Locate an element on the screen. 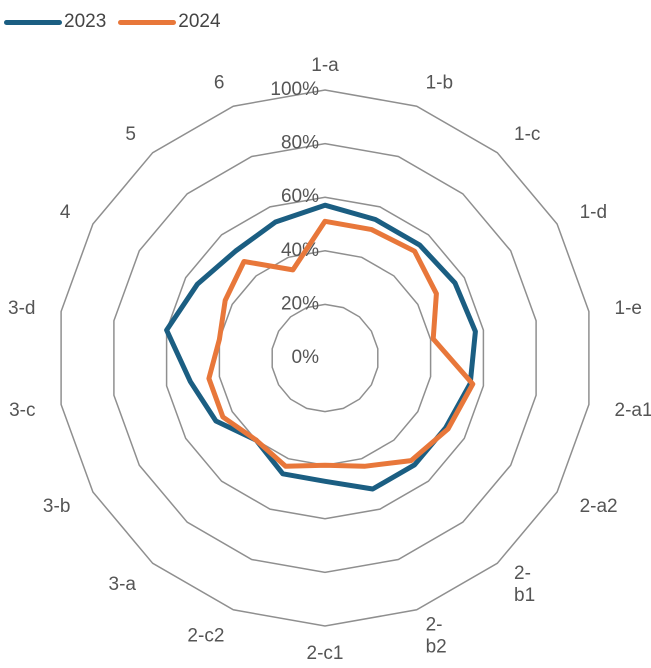 The height and width of the screenshot is (668, 651). rtick-label: 0% is located at coordinates (306, 357).